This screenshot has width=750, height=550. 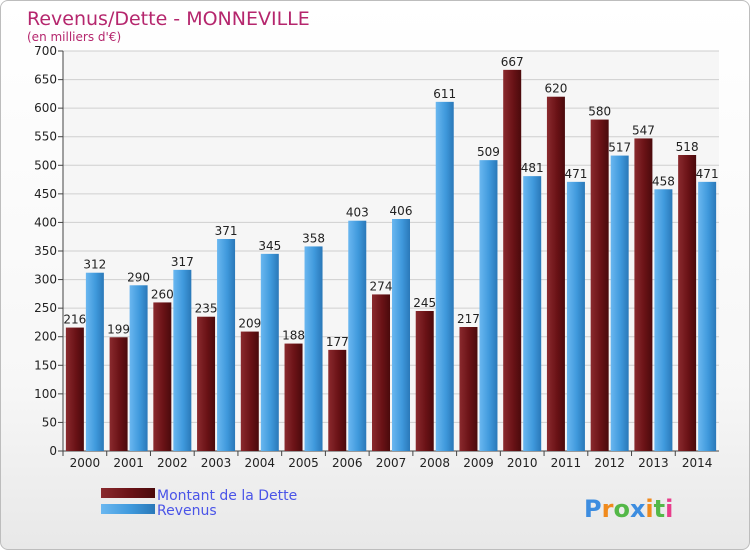 What do you see at coordinates (128, 463) in the screenshot?
I see `x-tick-label: 2001` at bounding box center [128, 463].